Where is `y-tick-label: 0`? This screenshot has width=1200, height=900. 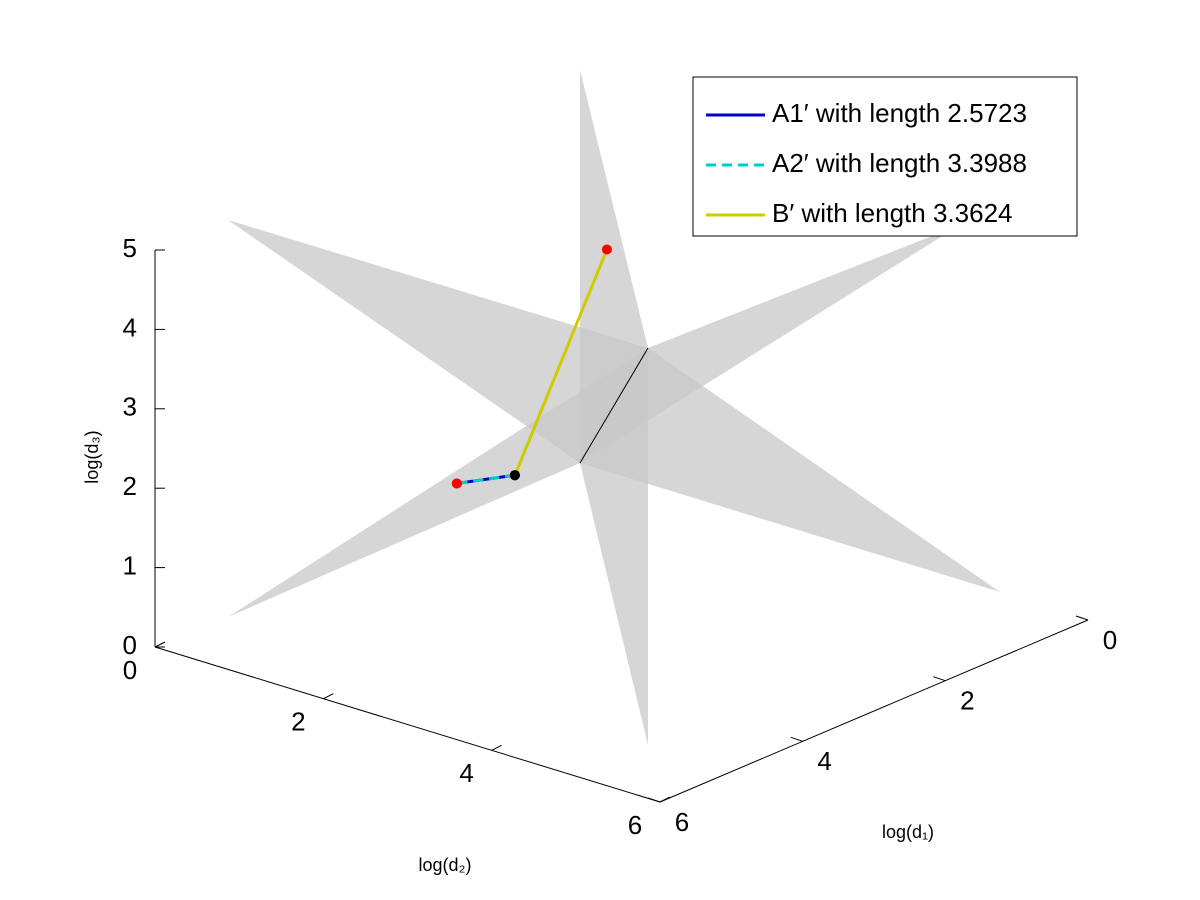 y-tick-label: 0 is located at coordinates (130, 670).